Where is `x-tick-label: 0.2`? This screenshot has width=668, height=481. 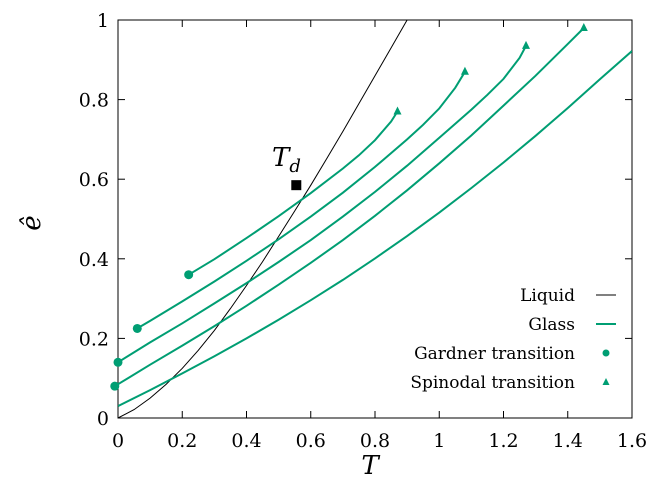 x-tick-label: 0.2 is located at coordinates (182, 441).